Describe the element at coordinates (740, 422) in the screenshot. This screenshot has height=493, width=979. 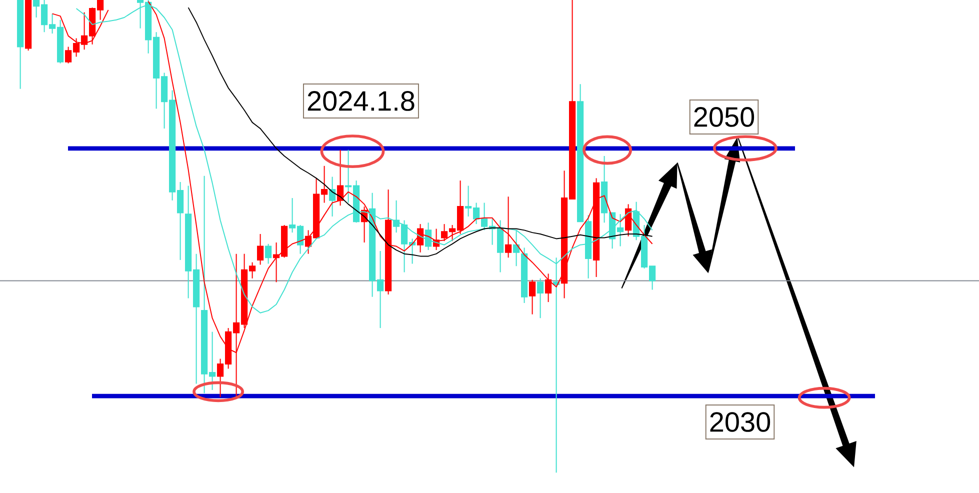
I see `text: 2030` at that location.